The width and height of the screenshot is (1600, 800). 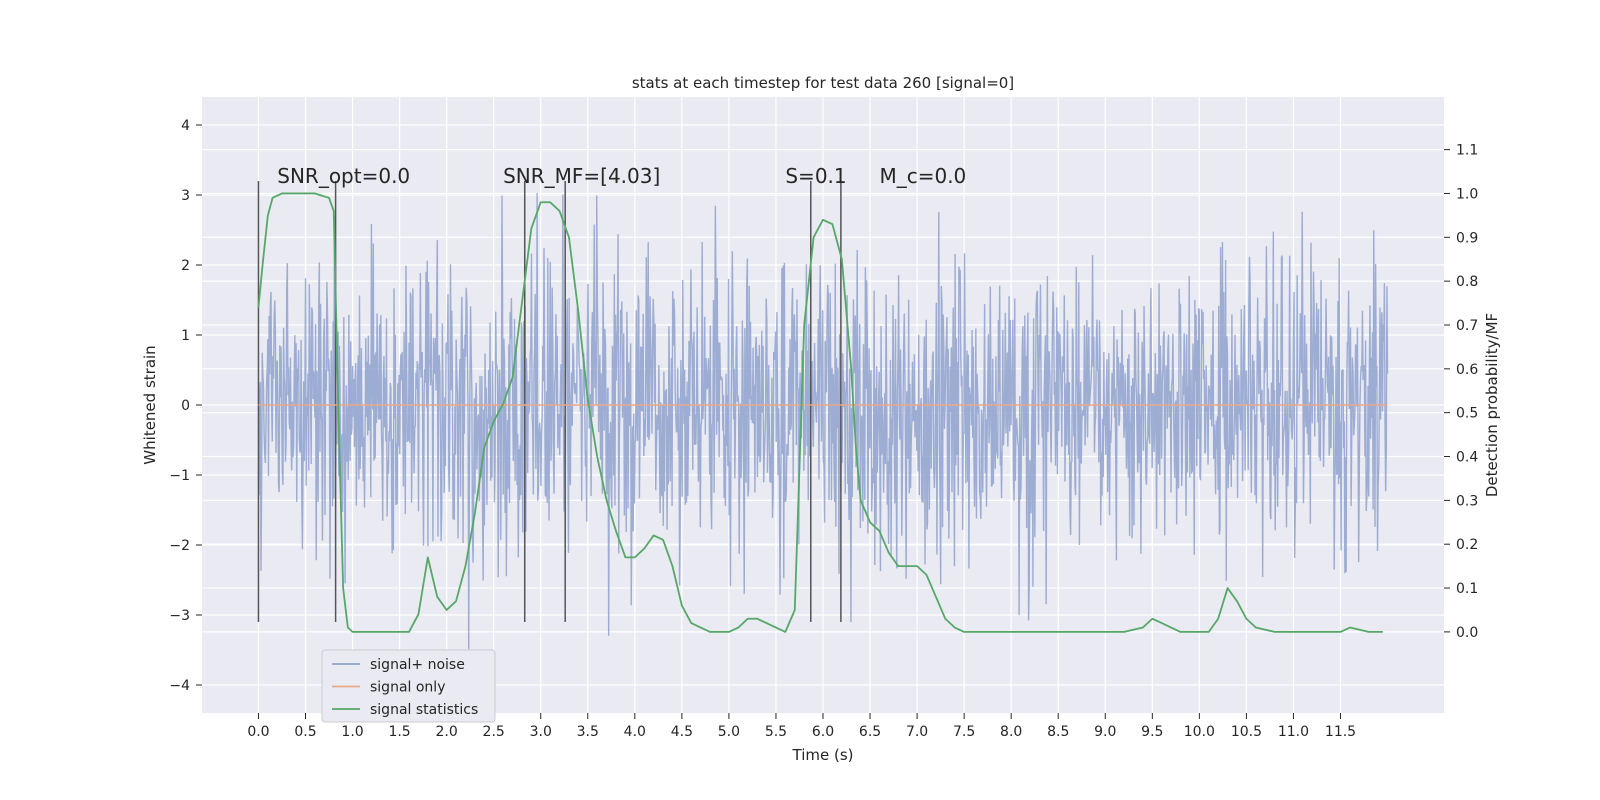 What do you see at coordinates (729, 732) in the screenshot?
I see `x-tick-label: 5.0` at bounding box center [729, 732].